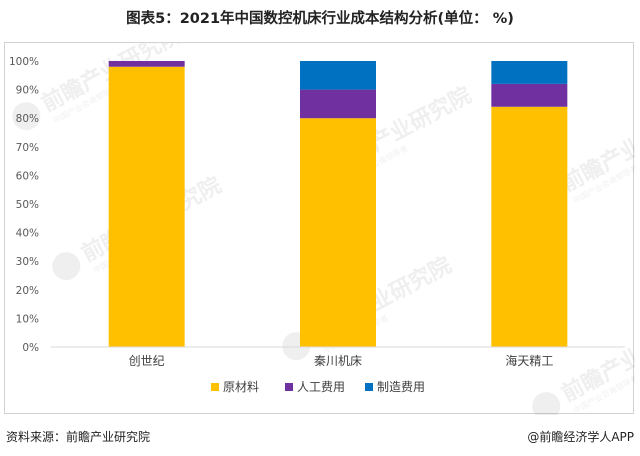  What do you see at coordinates (580, 437) in the screenshot?
I see `credit-note: @前瞻经济学人APP` at bounding box center [580, 437].